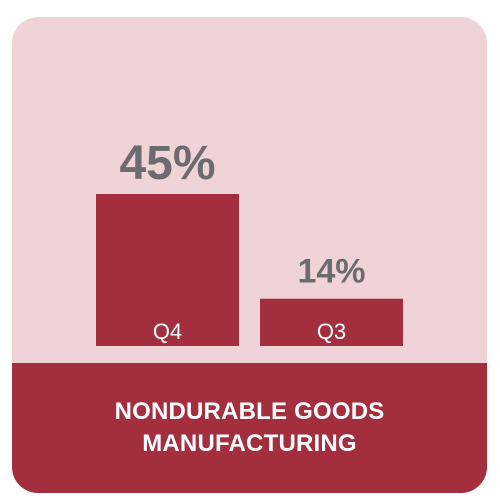 The height and width of the screenshot is (503, 500). What do you see at coordinates (249, 443) in the screenshot?
I see `footer-title-line-2: MANUFACTURING` at bounding box center [249, 443].